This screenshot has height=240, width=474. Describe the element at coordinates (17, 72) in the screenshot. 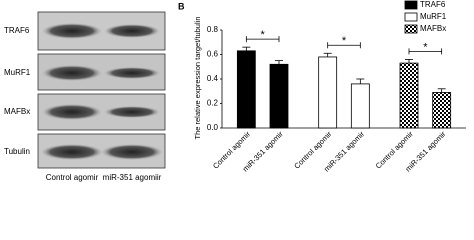

I see `blot-label: MuRF1` at that location.